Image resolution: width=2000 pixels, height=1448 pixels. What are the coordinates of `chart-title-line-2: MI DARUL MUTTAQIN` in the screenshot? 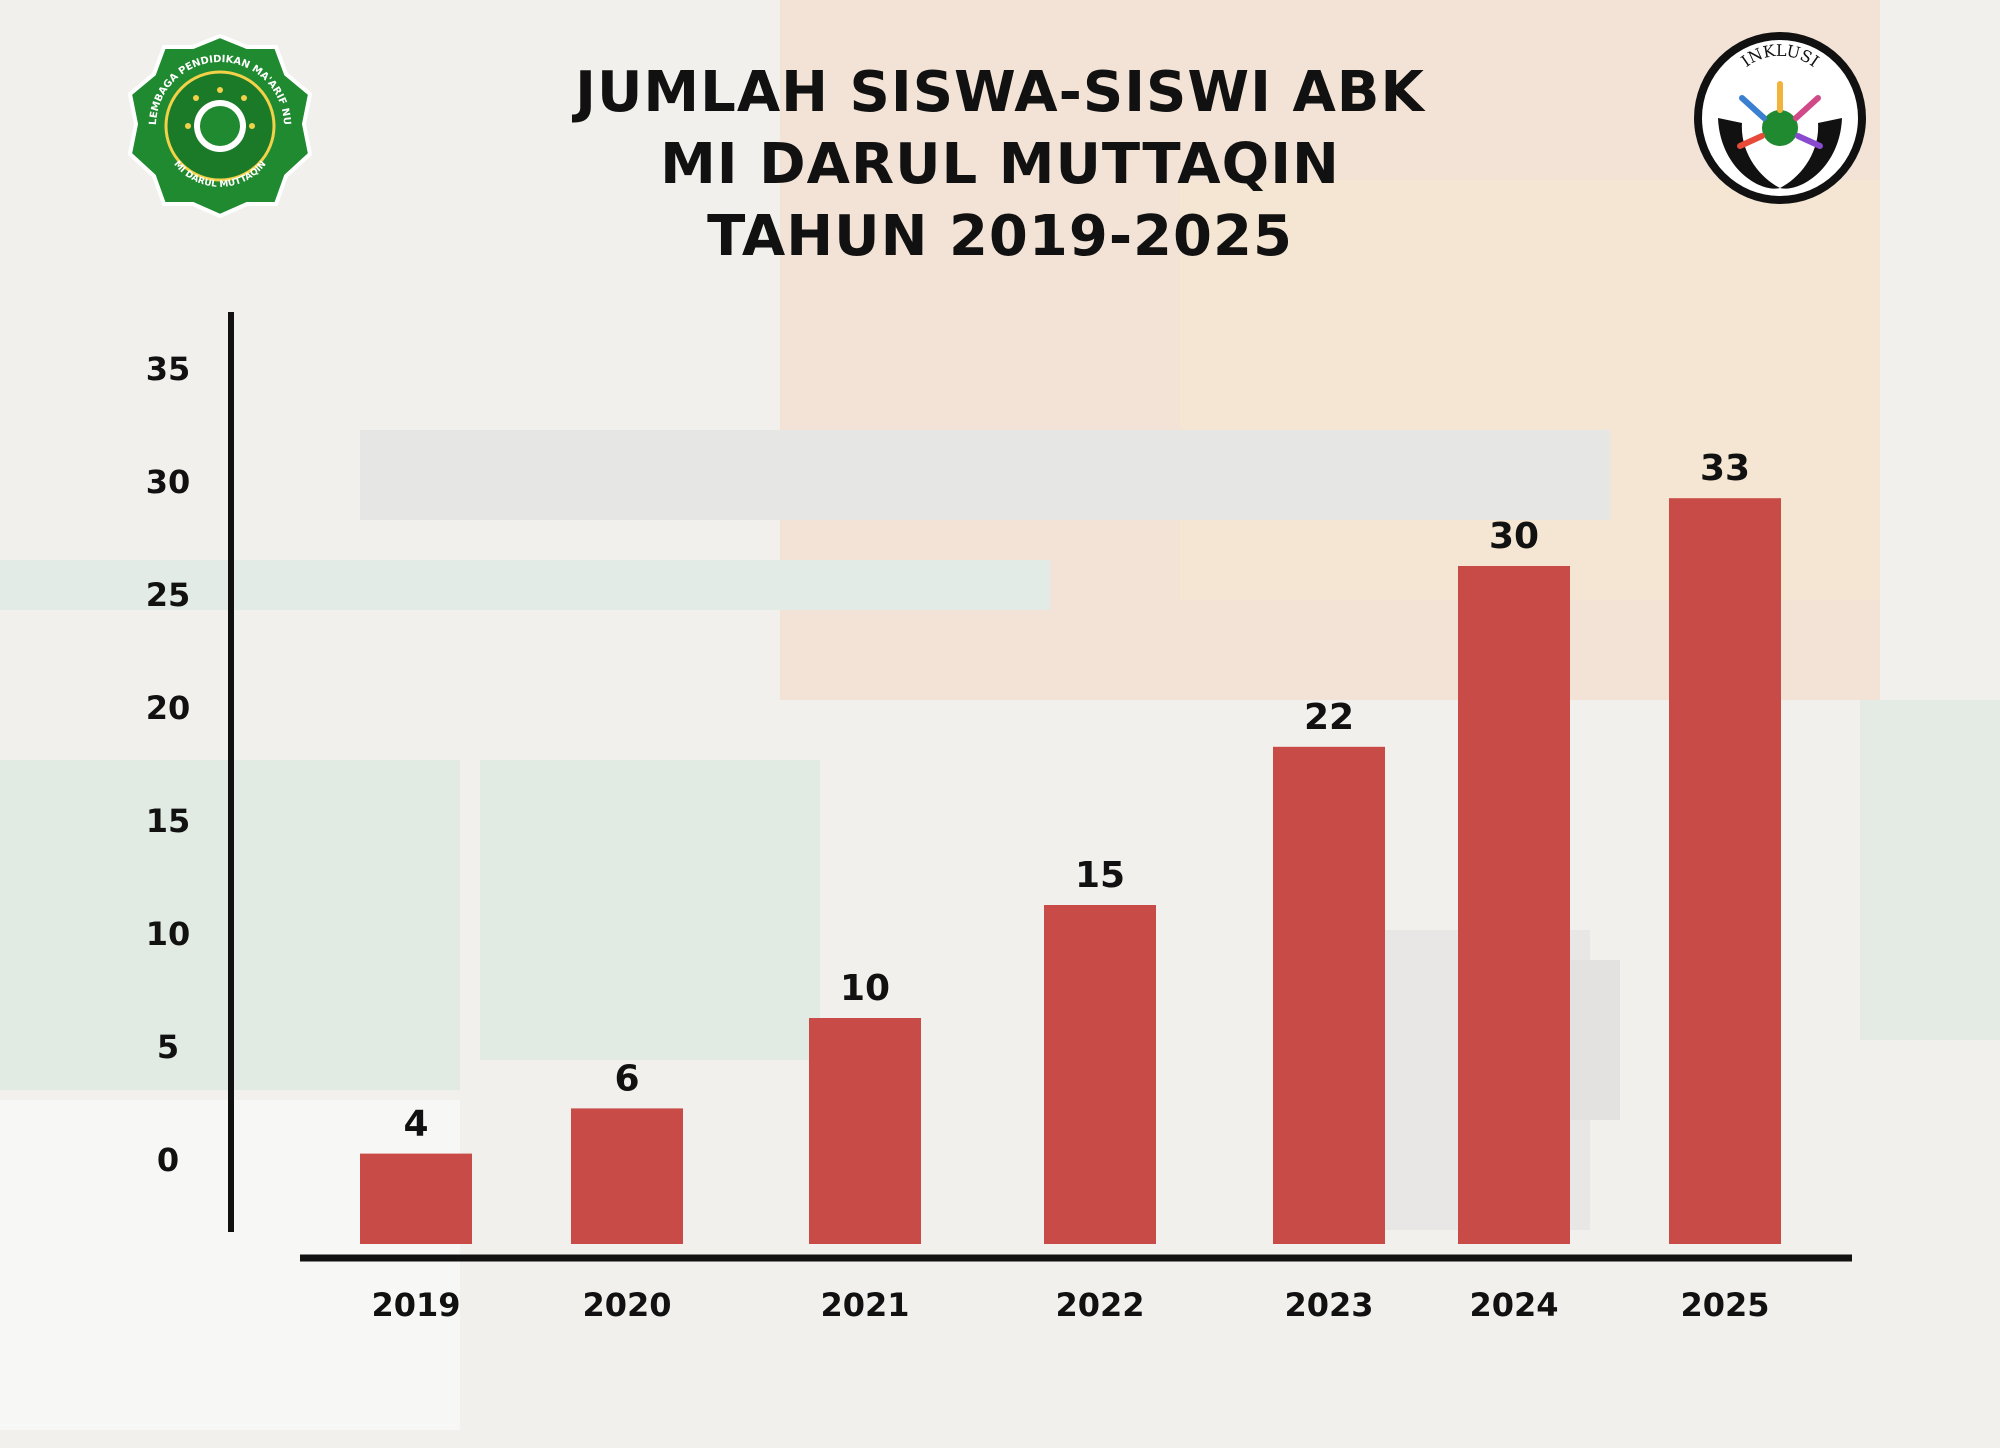 It's located at (1000, 164).